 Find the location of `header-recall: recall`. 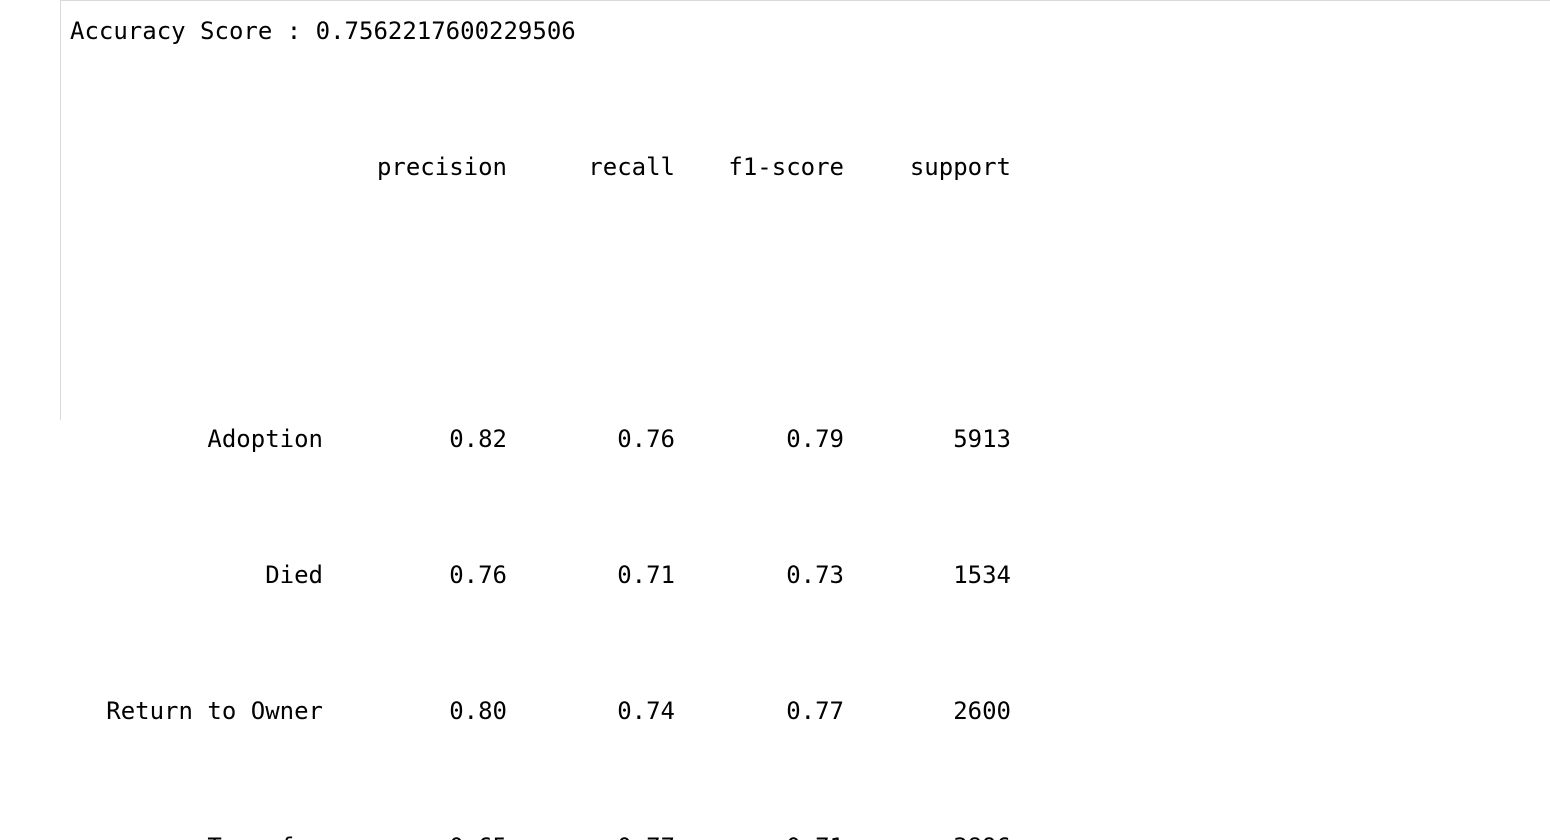

header-recall: recall is located at coordinates (631, 167).